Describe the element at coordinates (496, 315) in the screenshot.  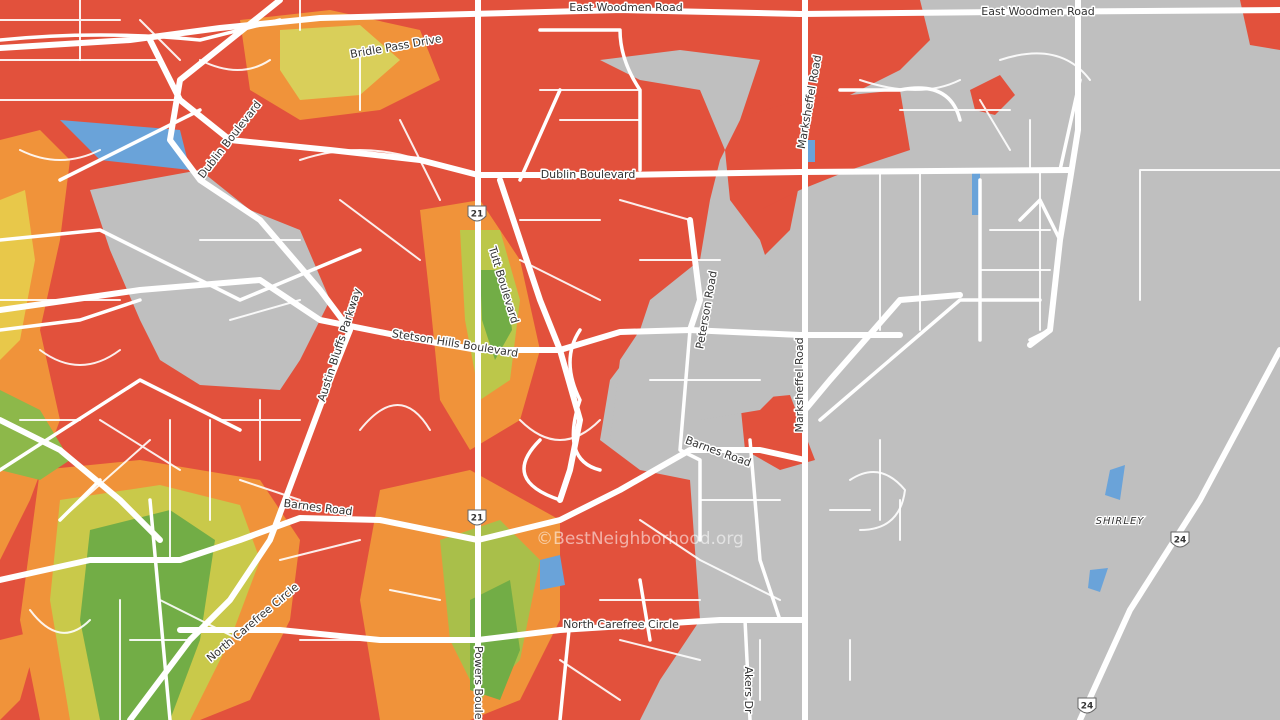
I see `green-zone` at that location.